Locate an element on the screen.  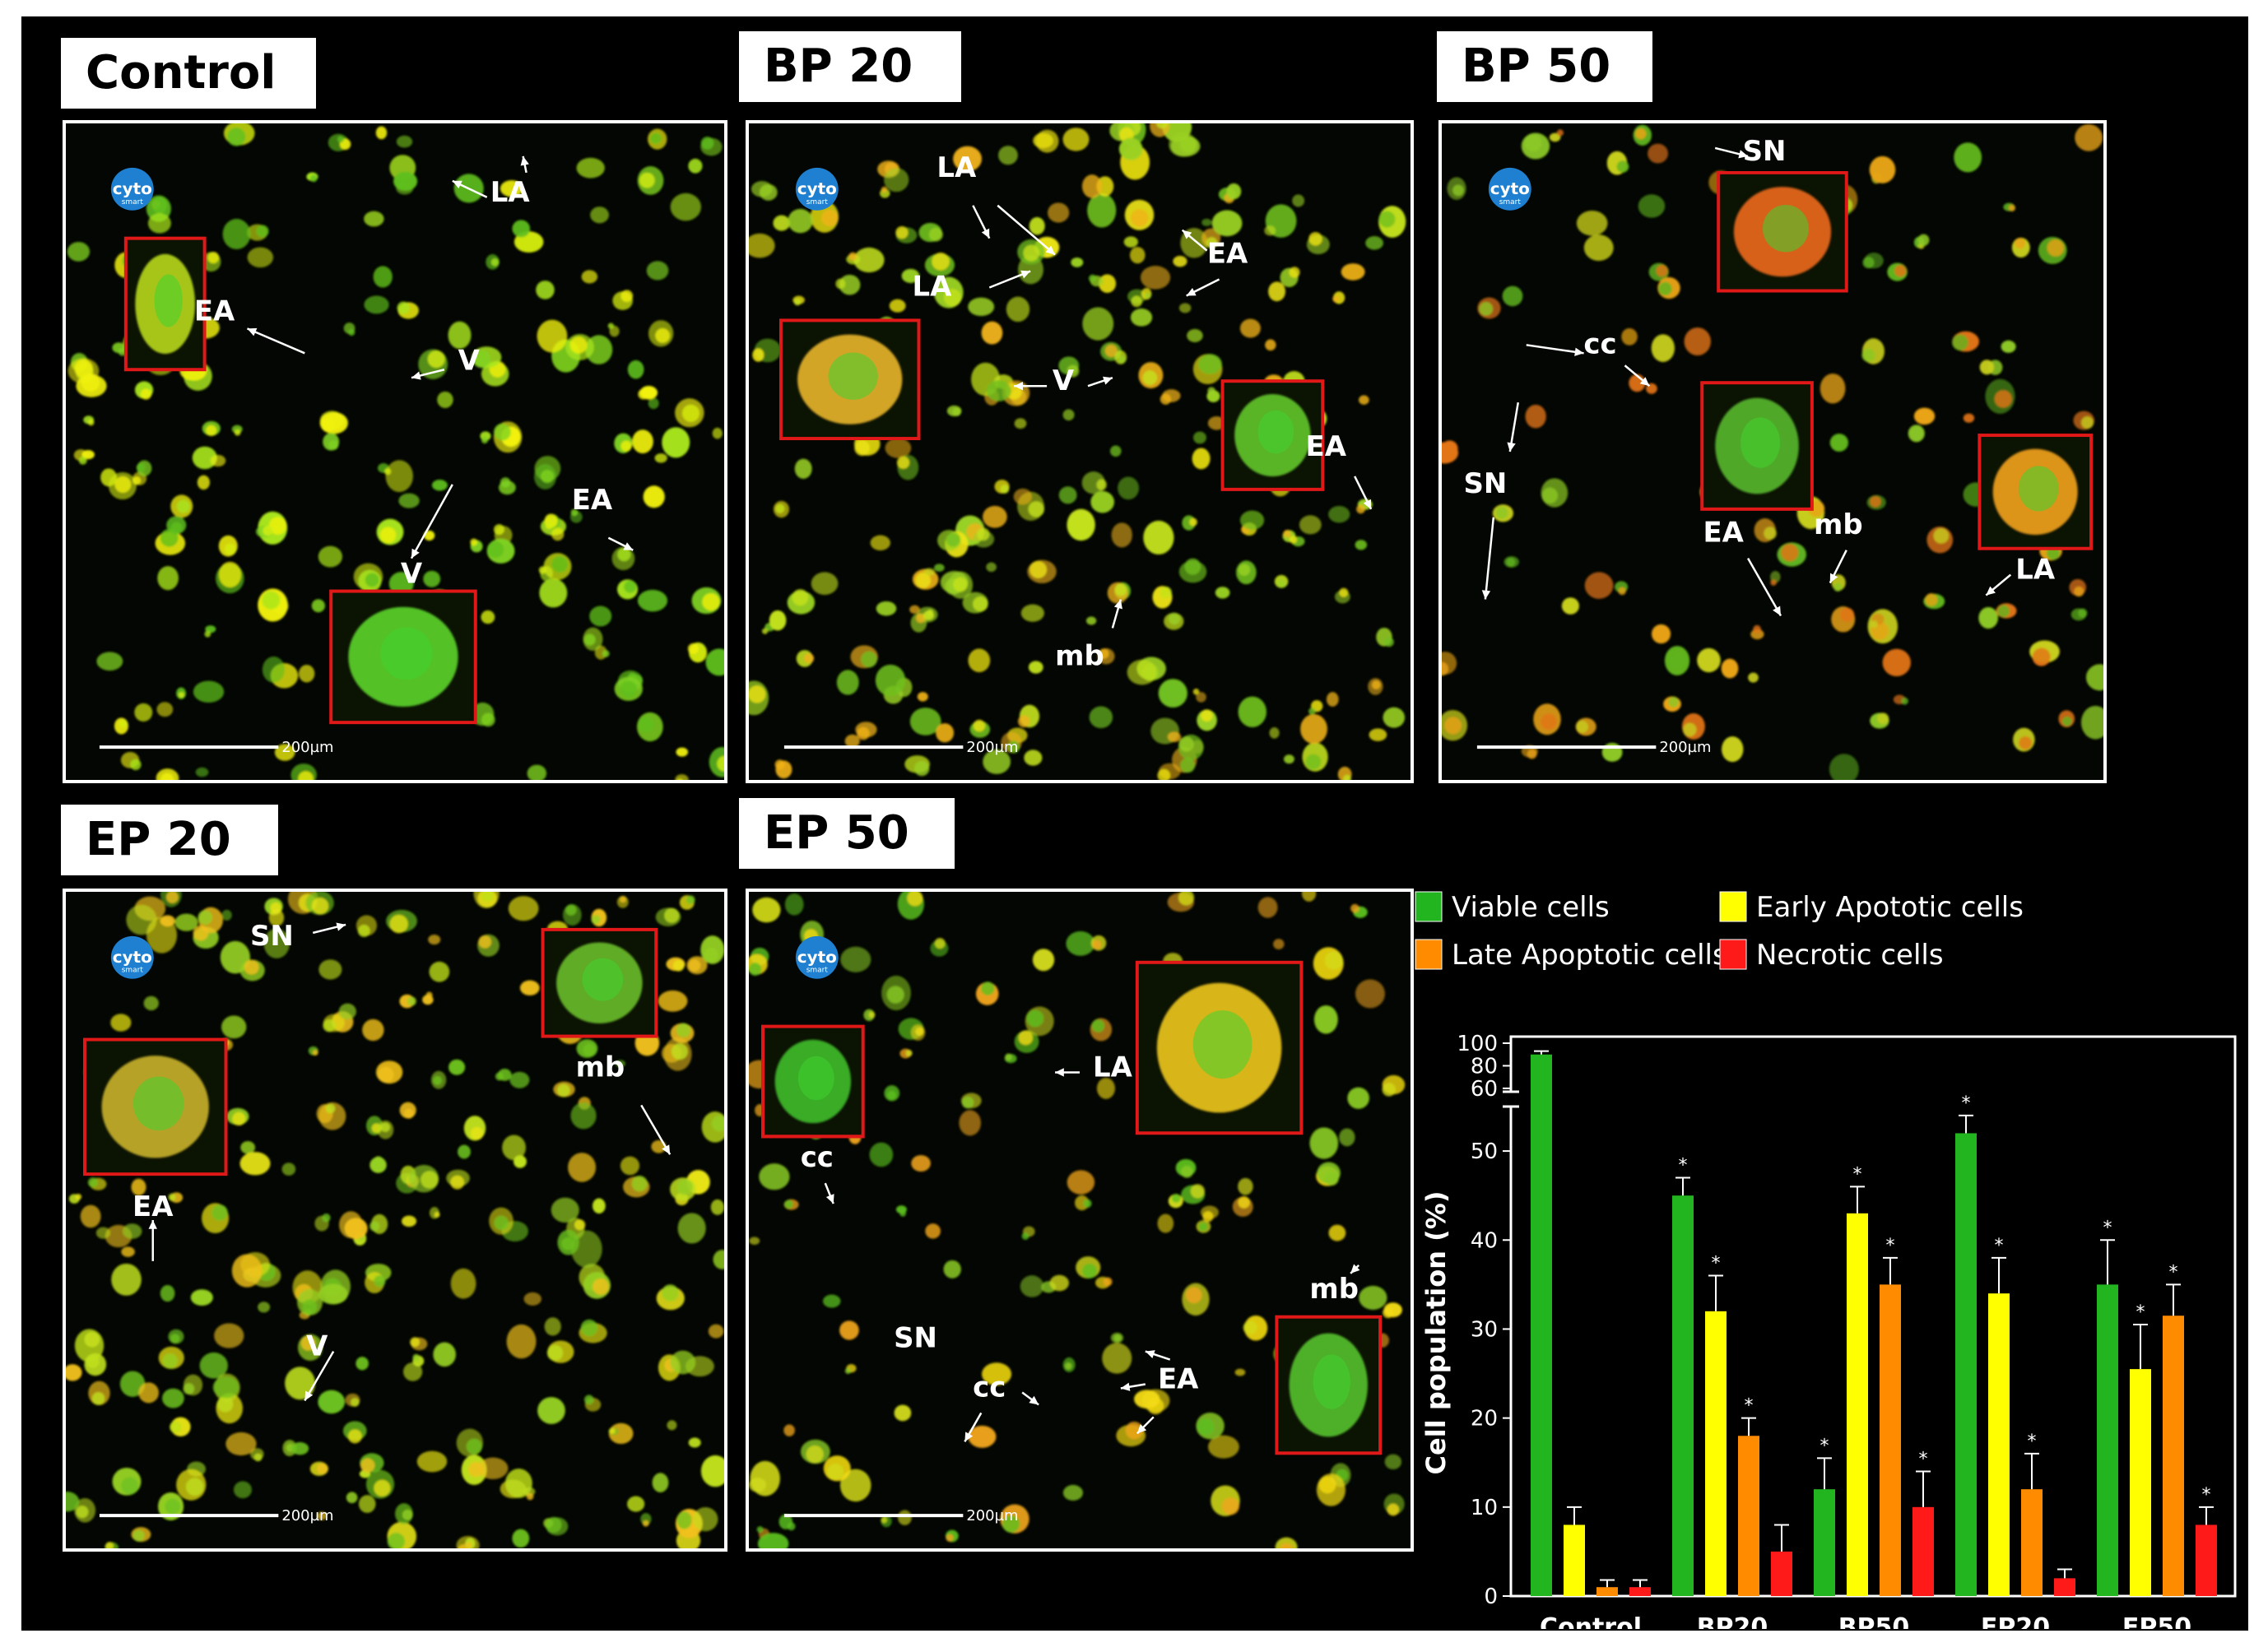
legend-entry: Viable cells is located at coordinates (1513, 907).